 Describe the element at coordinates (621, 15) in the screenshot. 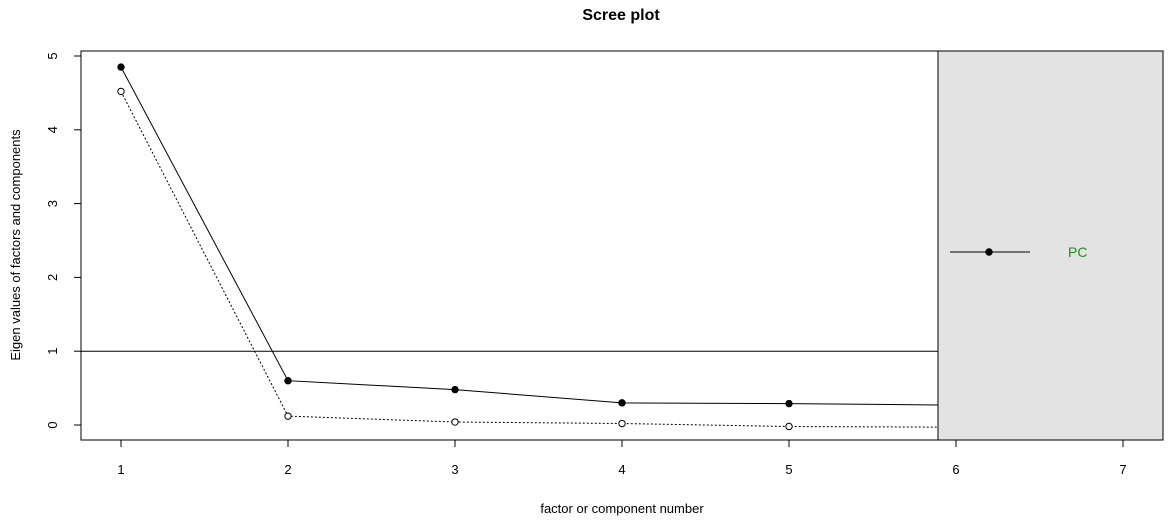

I see `chart-title: Scree plot` at that location.